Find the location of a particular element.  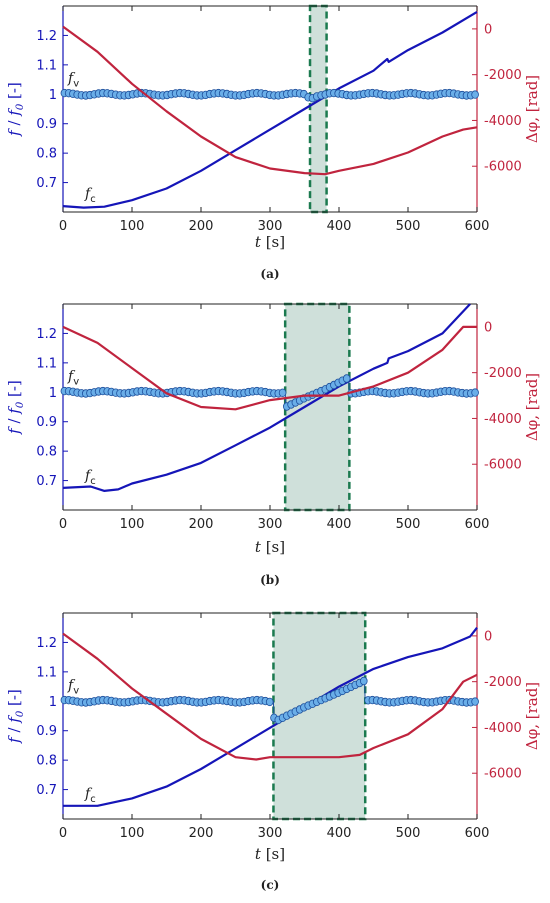

panel-caption: (b) is located at coordinates (270, 580).